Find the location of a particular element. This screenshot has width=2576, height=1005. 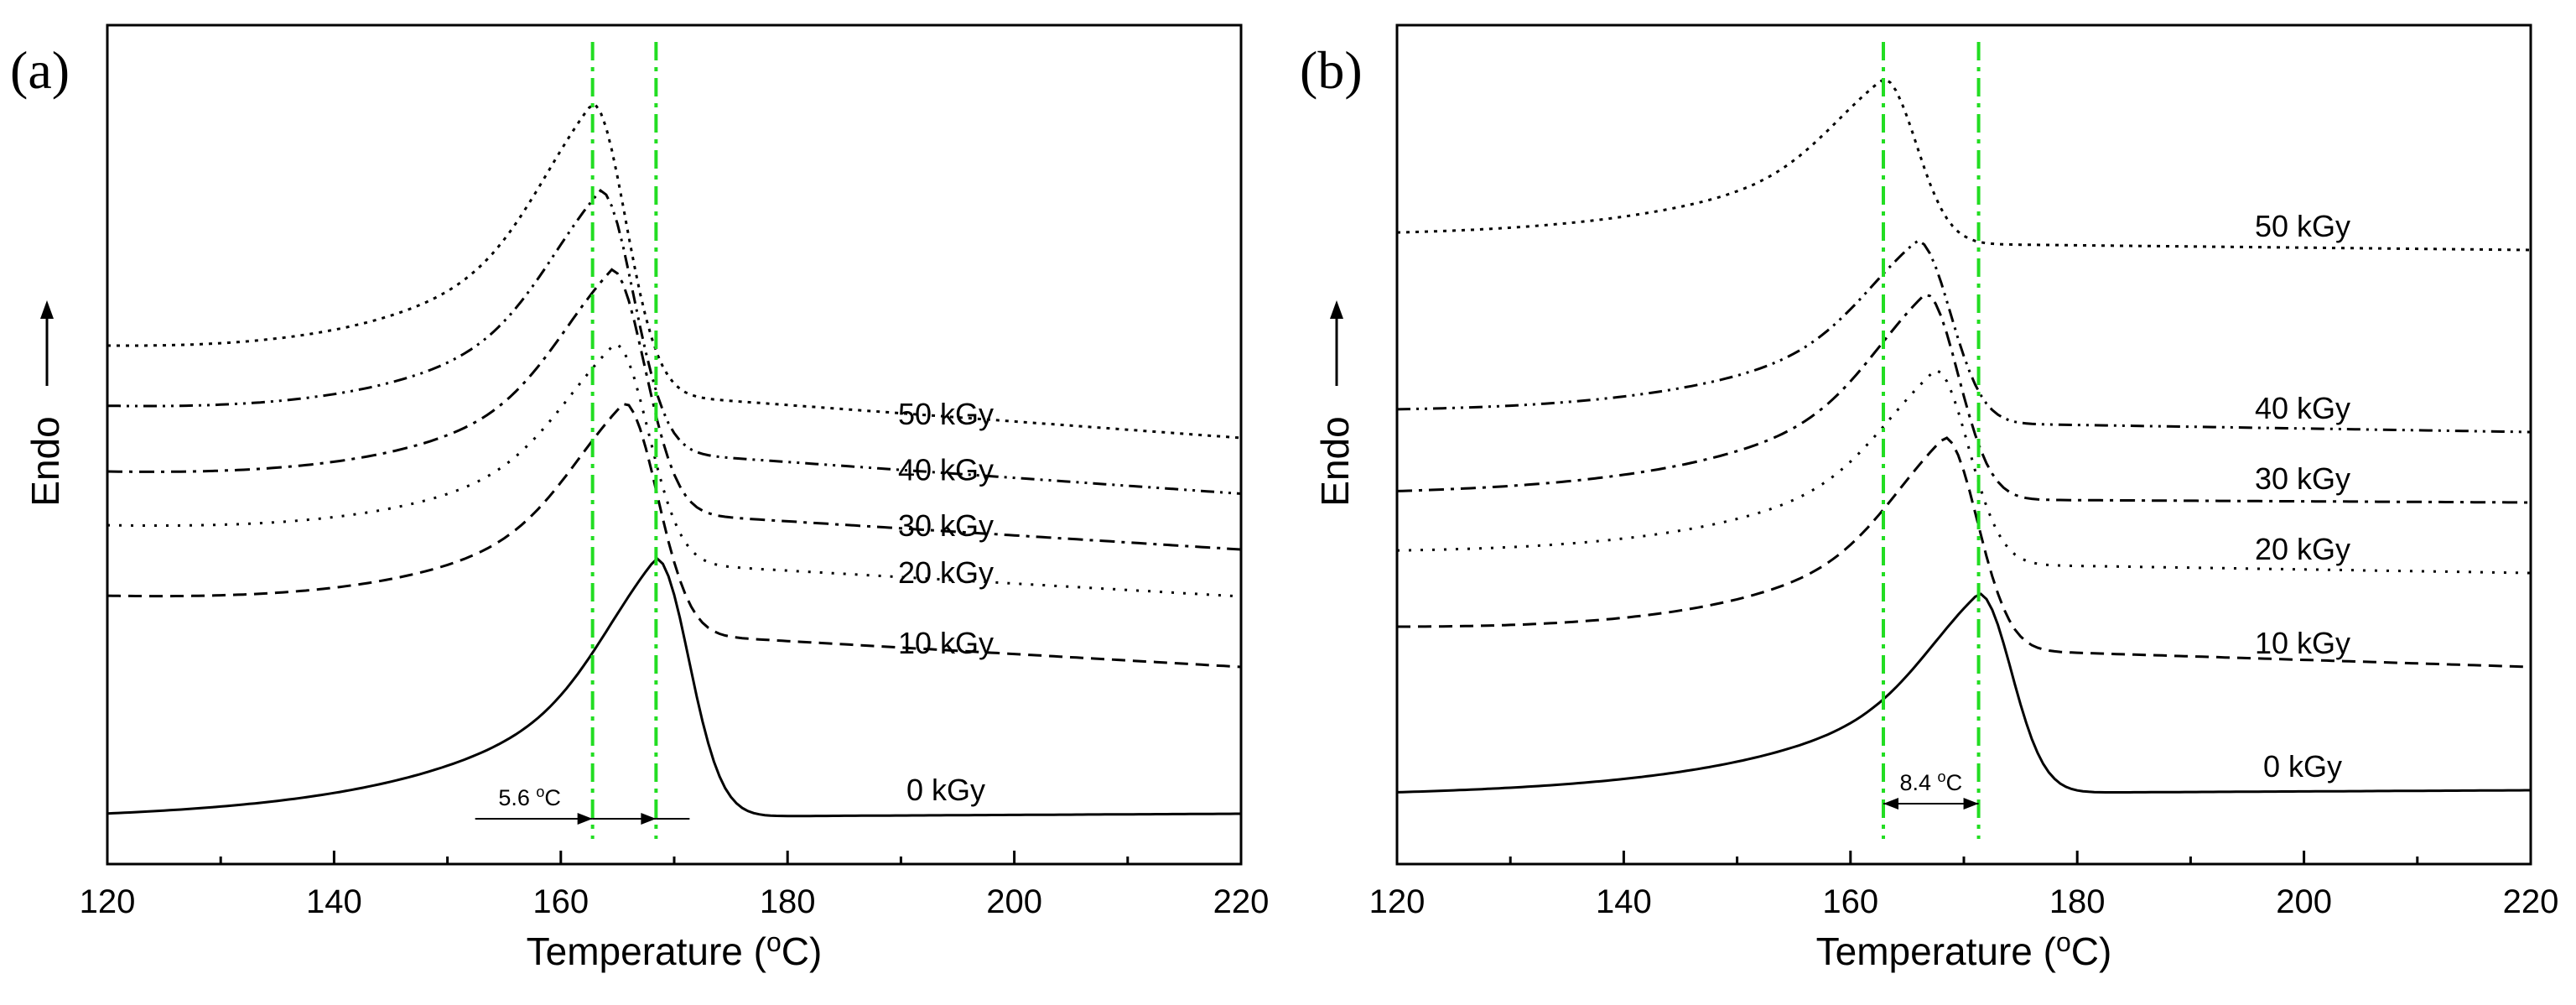

panel-label: (b) is located at coordinates (1331, 70).